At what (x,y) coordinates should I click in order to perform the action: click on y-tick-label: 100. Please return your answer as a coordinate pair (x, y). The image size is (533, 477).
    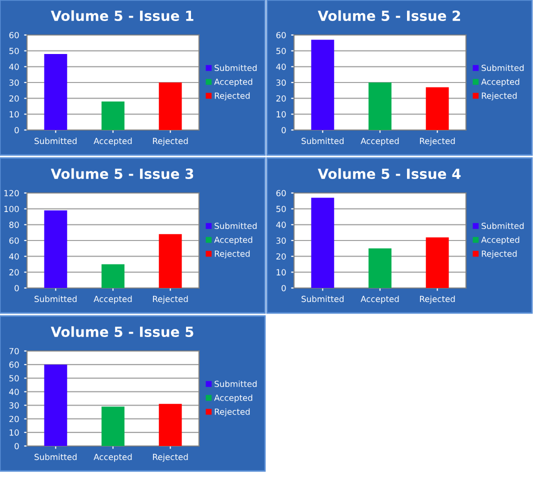
    Looking at the image, I should click on (11, 209).